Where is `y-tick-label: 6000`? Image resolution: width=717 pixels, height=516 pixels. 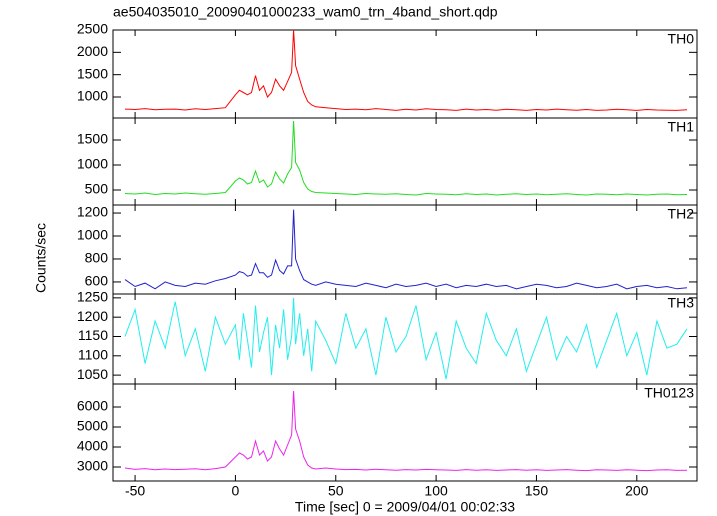
y-tick-label: 6000 is located at coordinates (92, 406).